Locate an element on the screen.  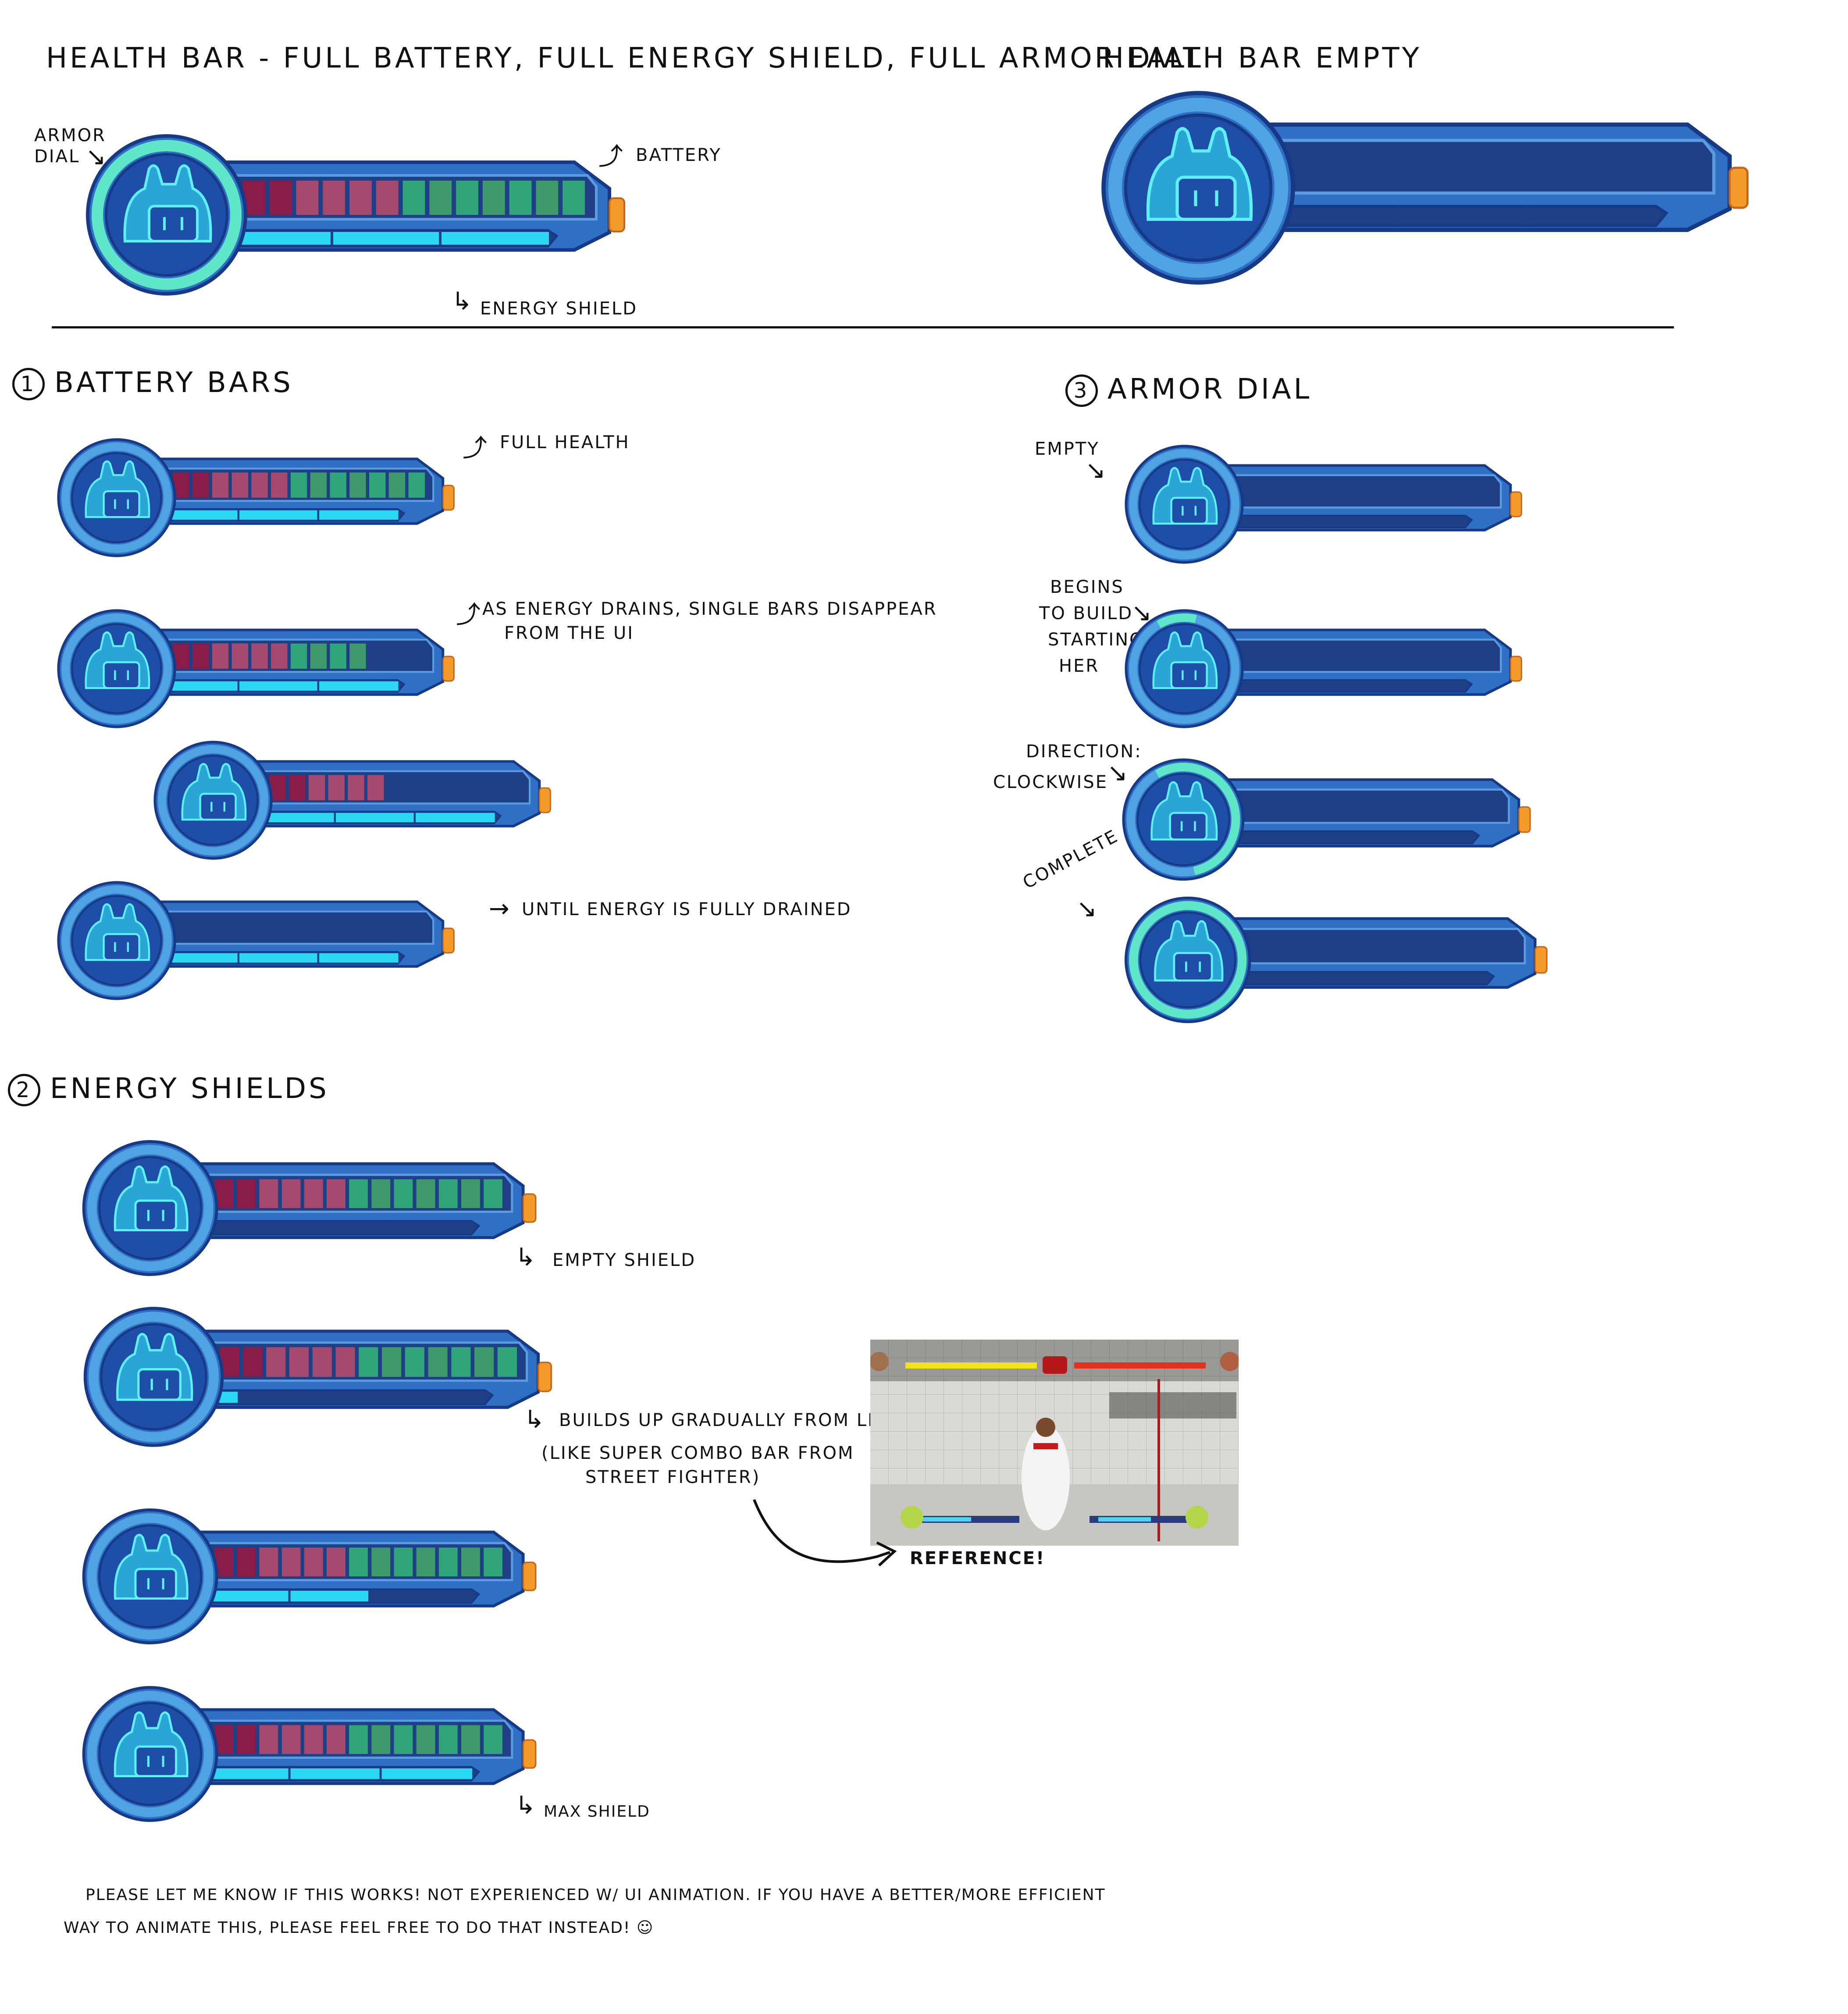
armor-fill is located at coordinates (166, 215).